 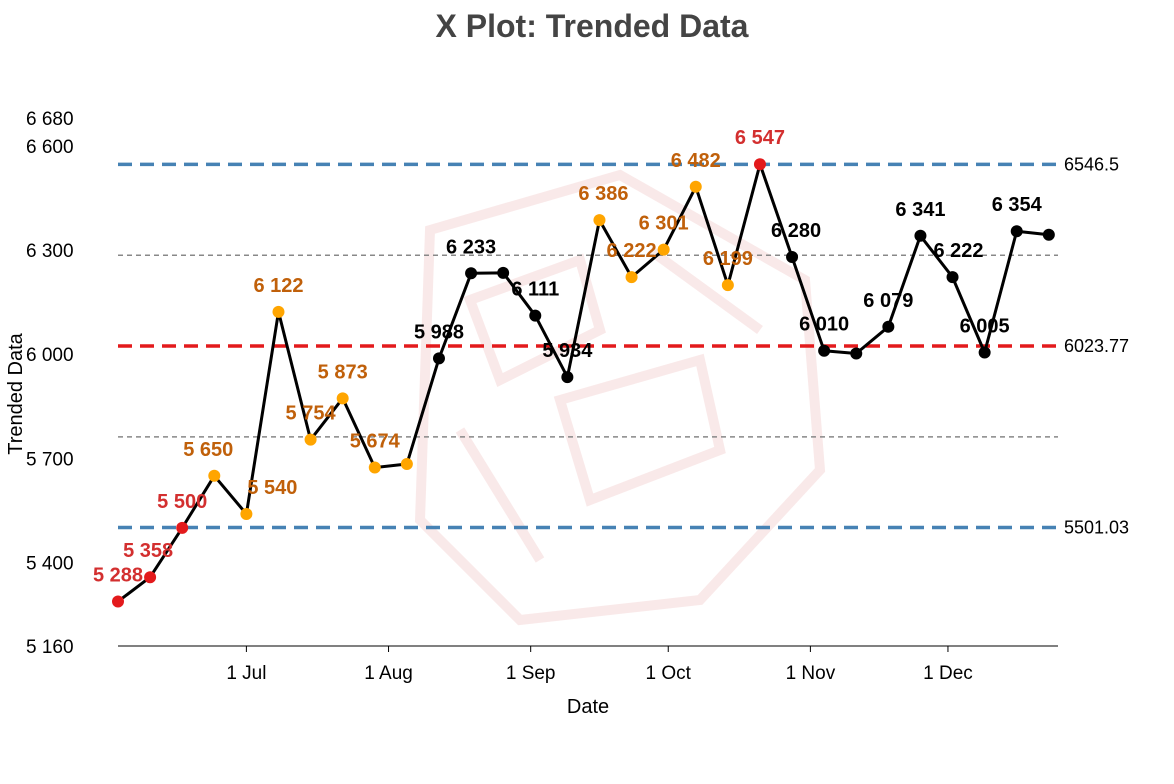 What do you see at coordinates (50, 383) in the screenshot?
I see `y-axis-ticks: 5 160 5 400 5 700 6 000 6 300 6 600 6 680` at bounding box center [50, 383].